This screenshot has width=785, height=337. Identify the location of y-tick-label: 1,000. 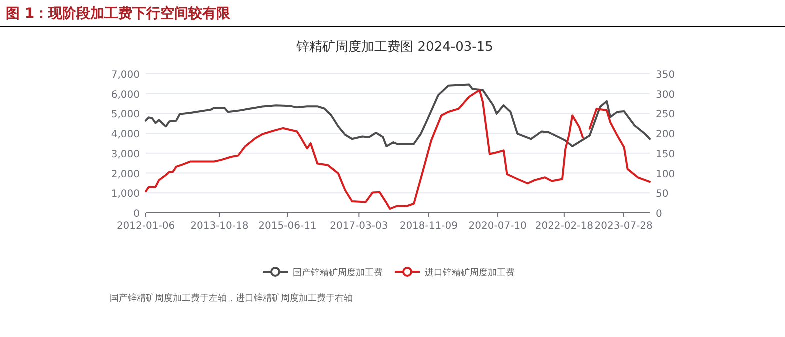
(125, 194).